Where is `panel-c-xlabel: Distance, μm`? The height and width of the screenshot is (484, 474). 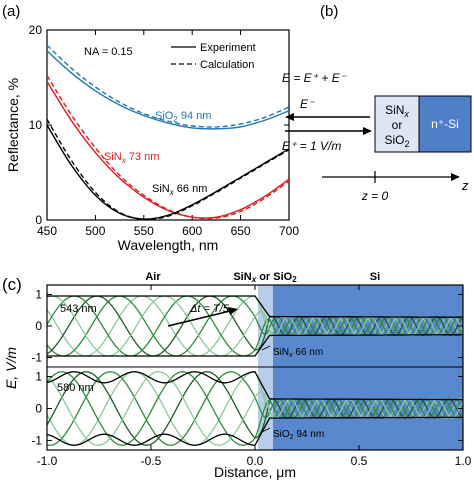
panel-c-xlabel: Distance, μm is located at coordinates (255, 472).